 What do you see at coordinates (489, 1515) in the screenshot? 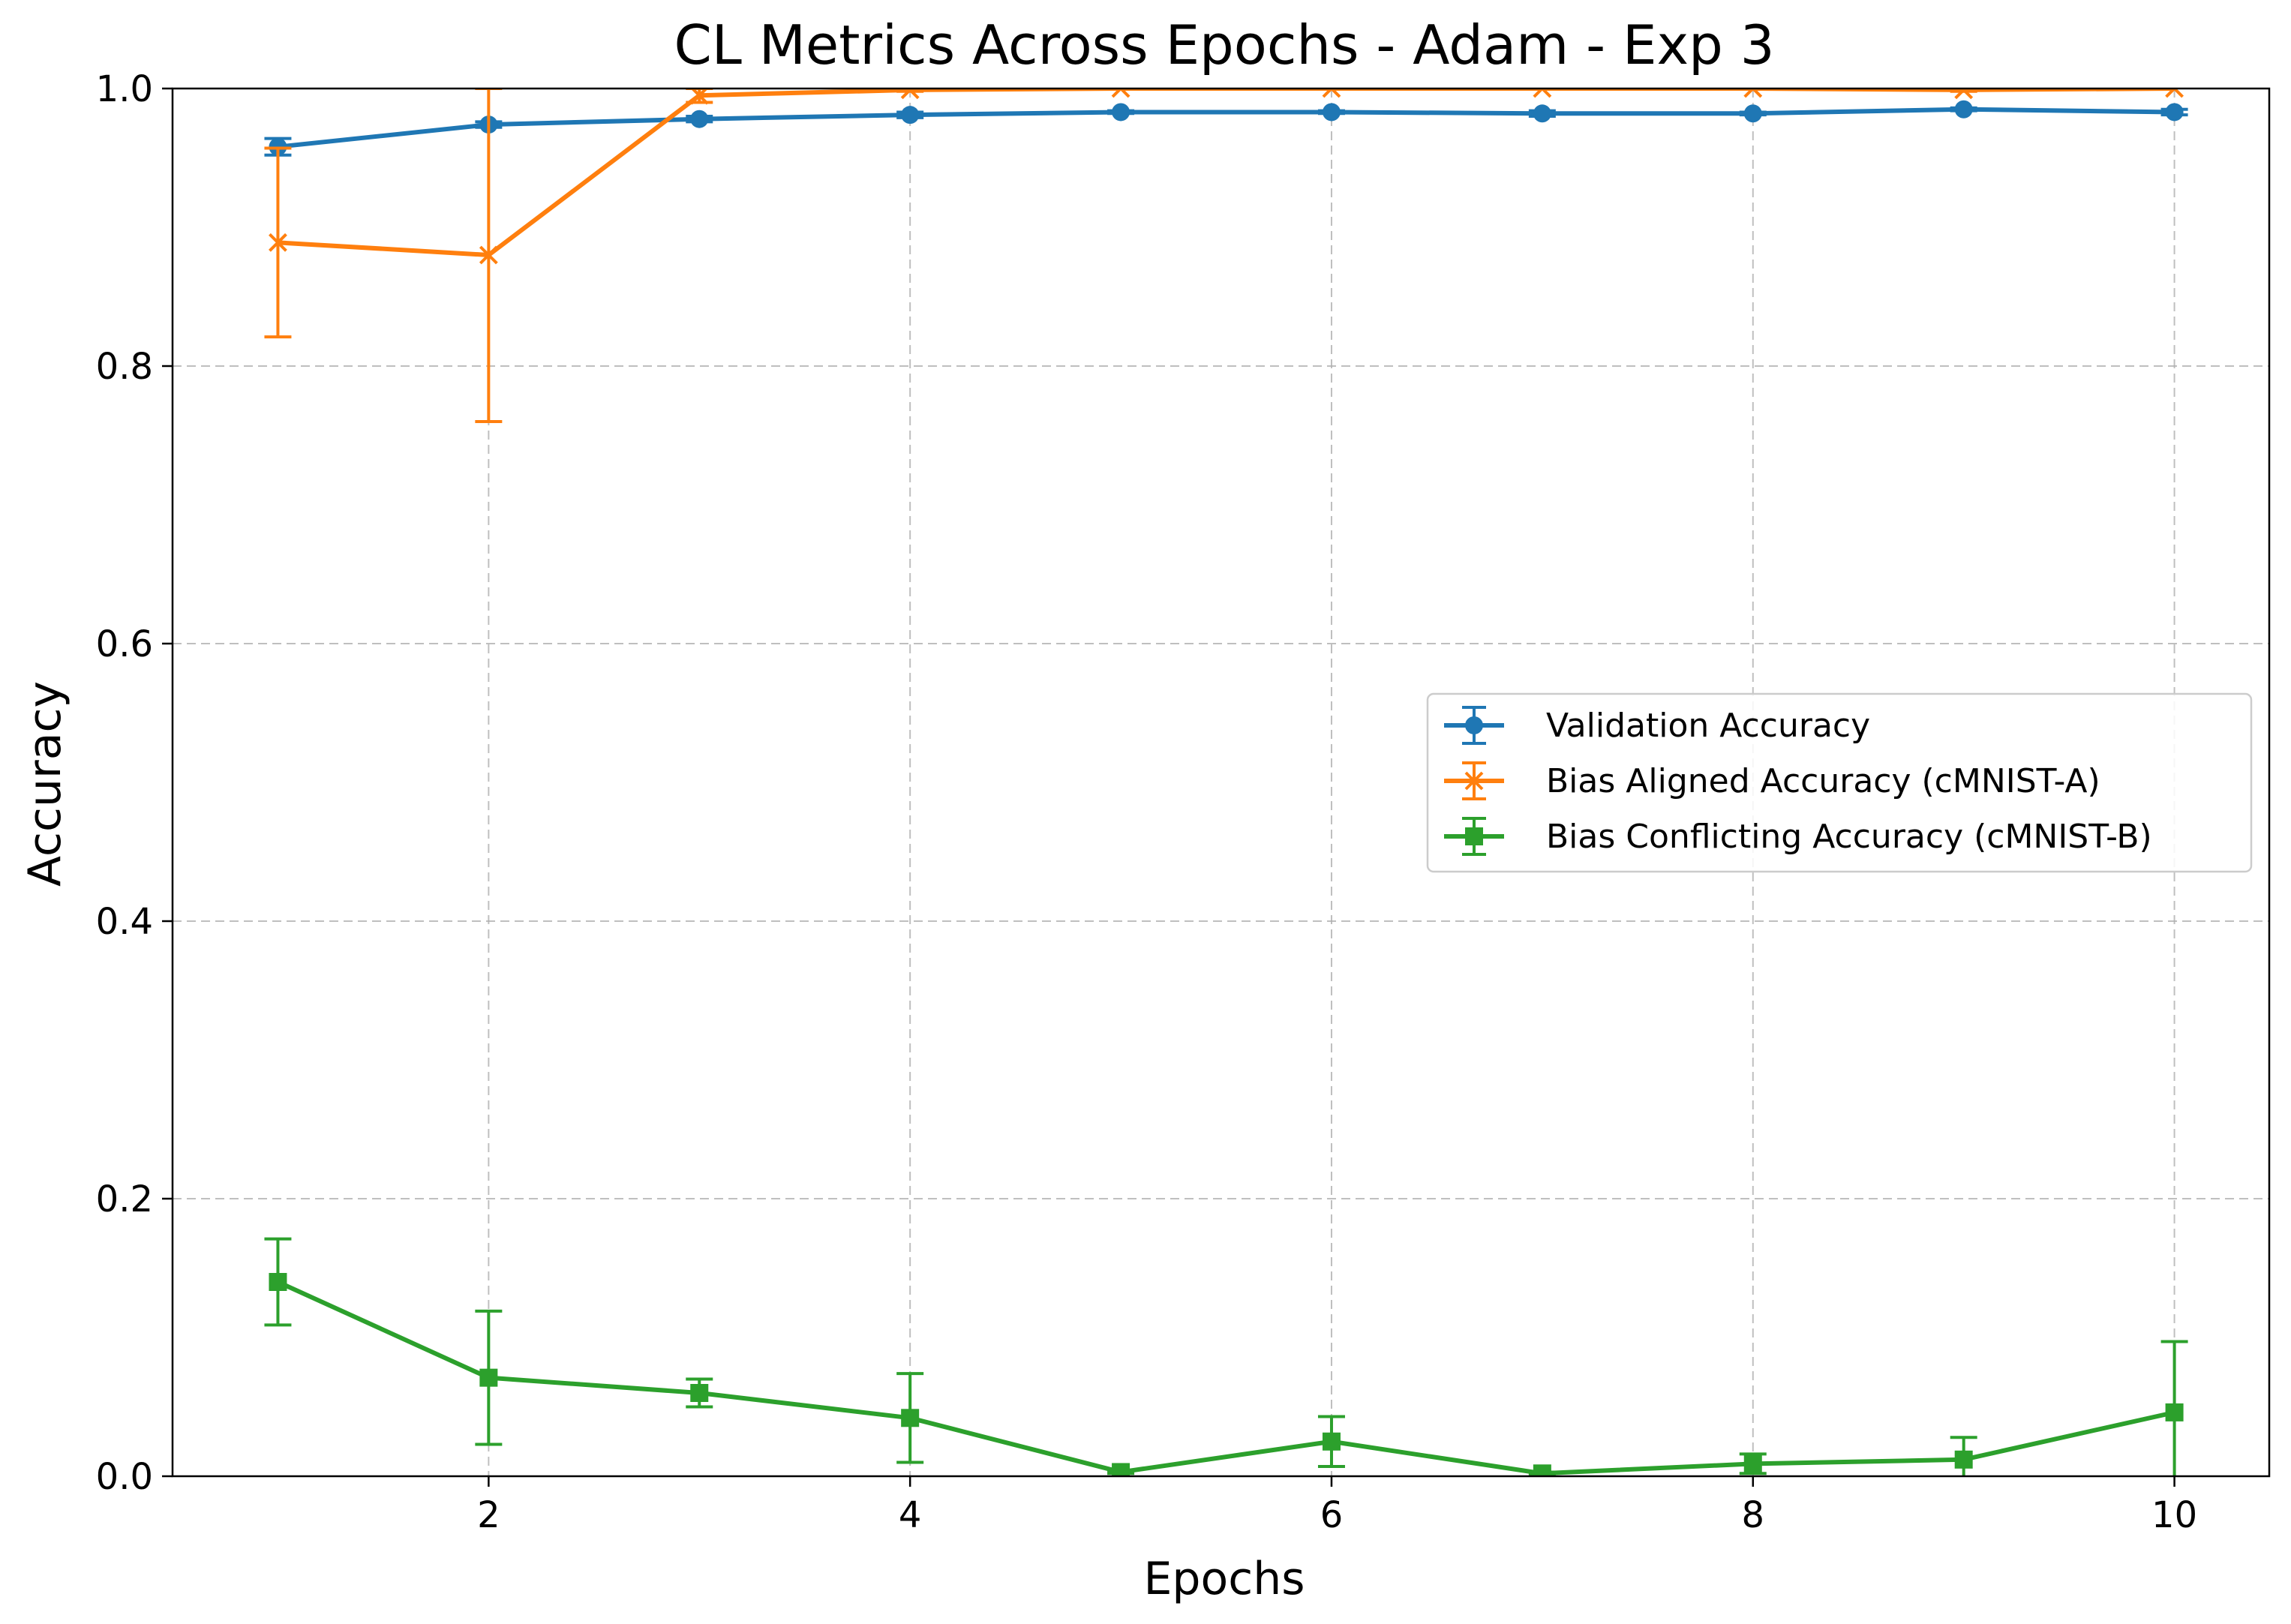
I see `x-tick-label: 2` at bounding box center [489, 1515].